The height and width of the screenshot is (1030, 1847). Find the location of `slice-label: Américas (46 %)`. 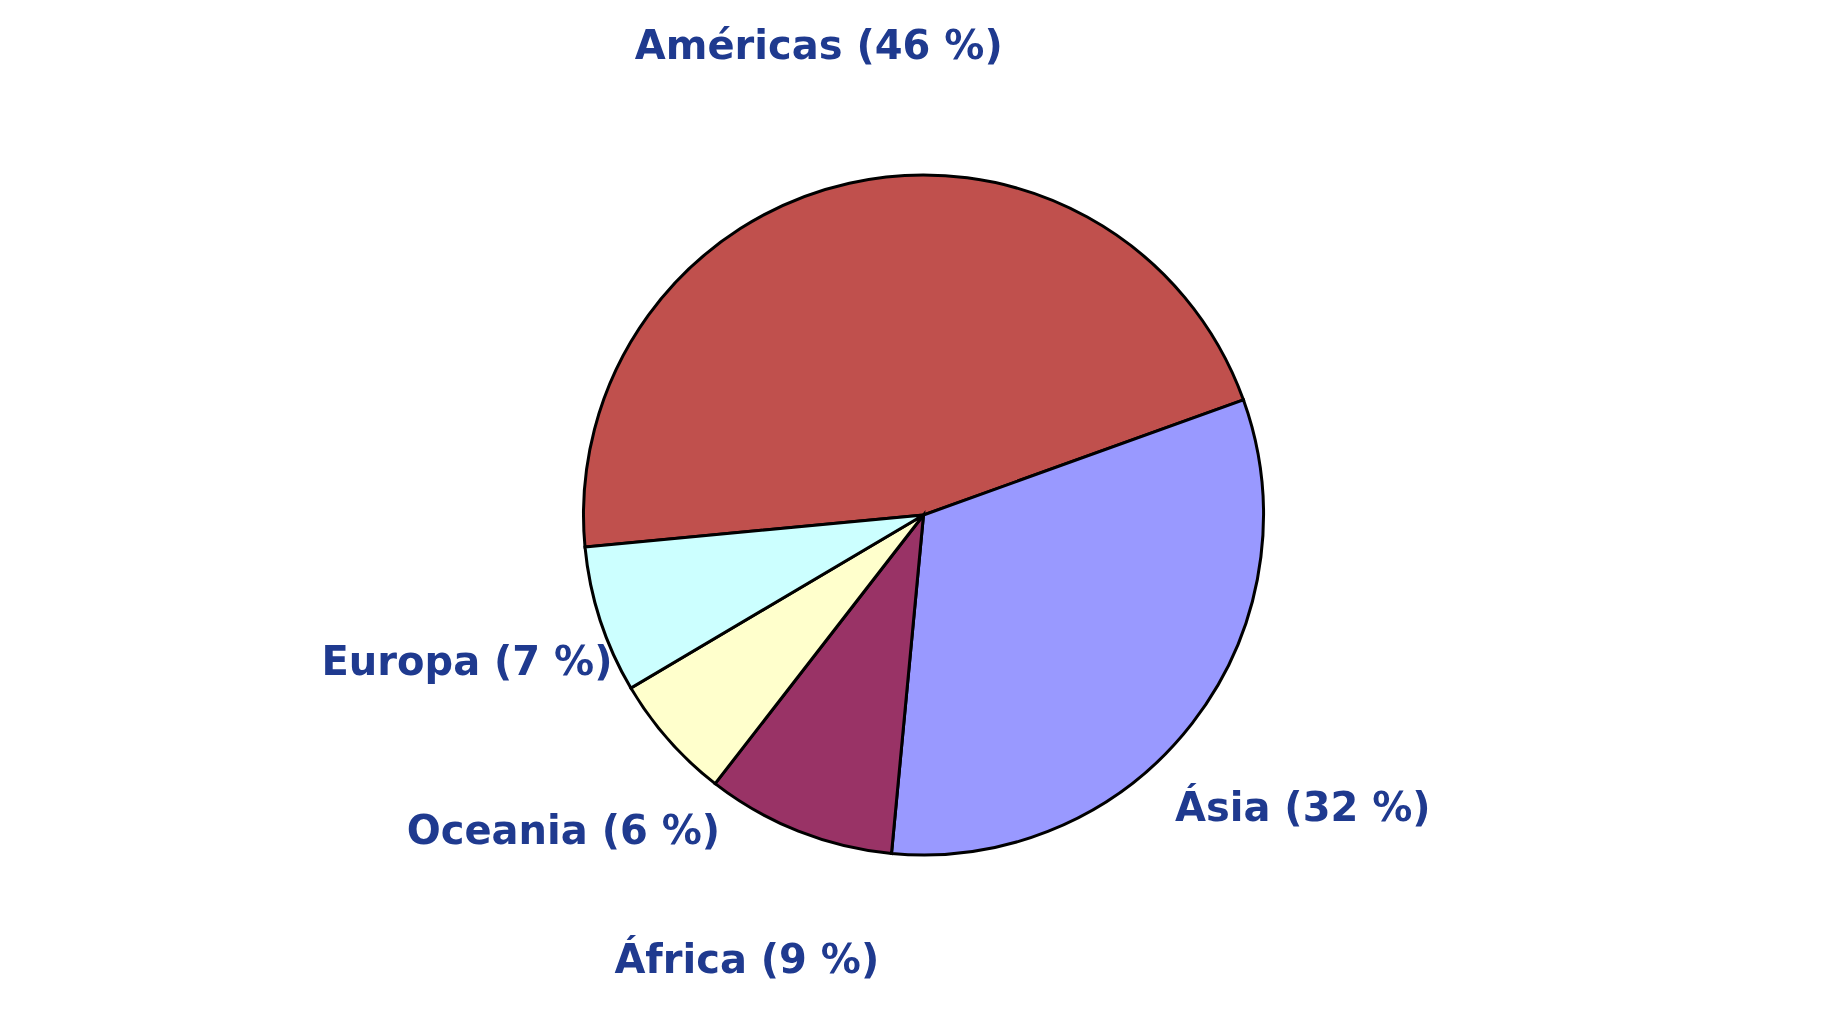

slice-label: Américas (46 %) is located at coordinates (818, 44).